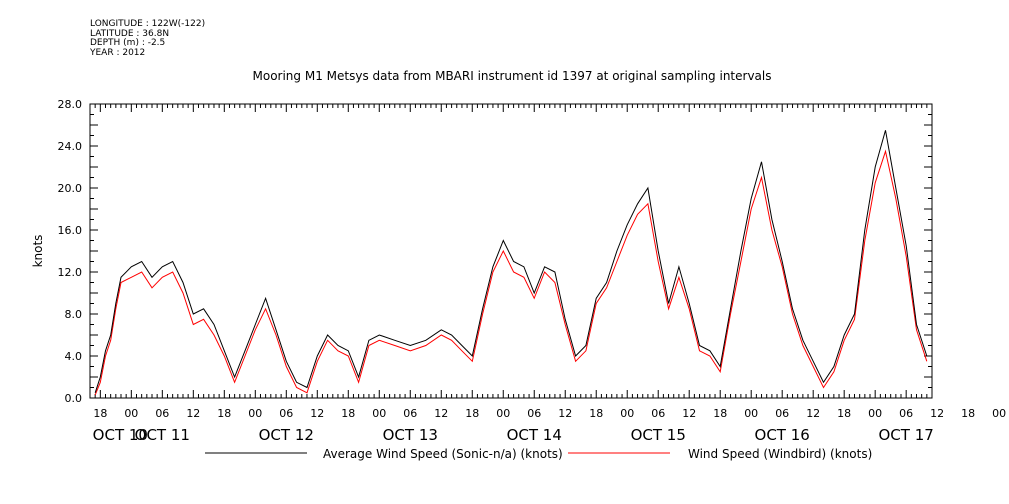  What do you see at coordinates (74, 398) in the screenshot?
I see `y-tick-label: 0.0` at bounding box center [74, 398].